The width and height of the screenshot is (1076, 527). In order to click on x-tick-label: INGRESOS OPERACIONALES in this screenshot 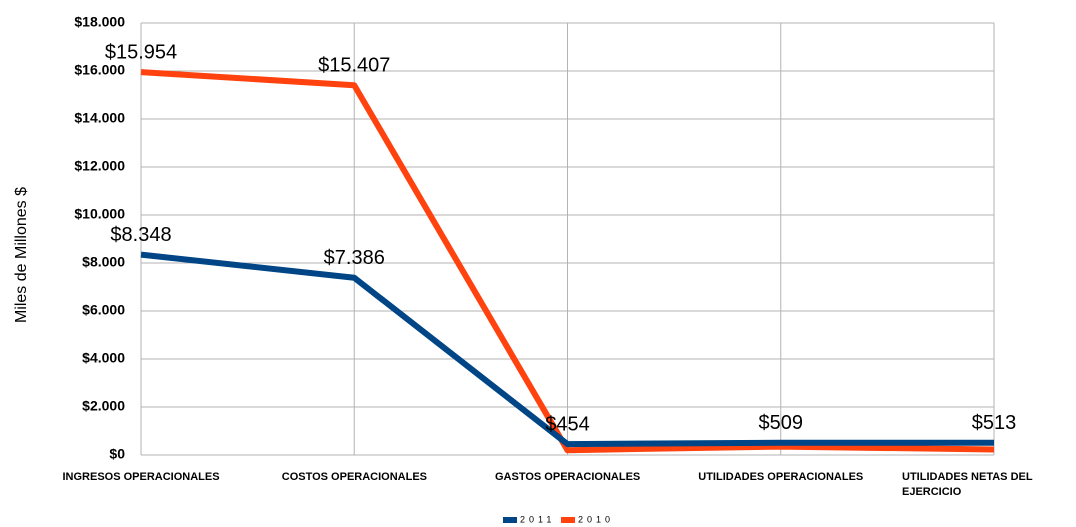, I will do `click(141, 477)`.